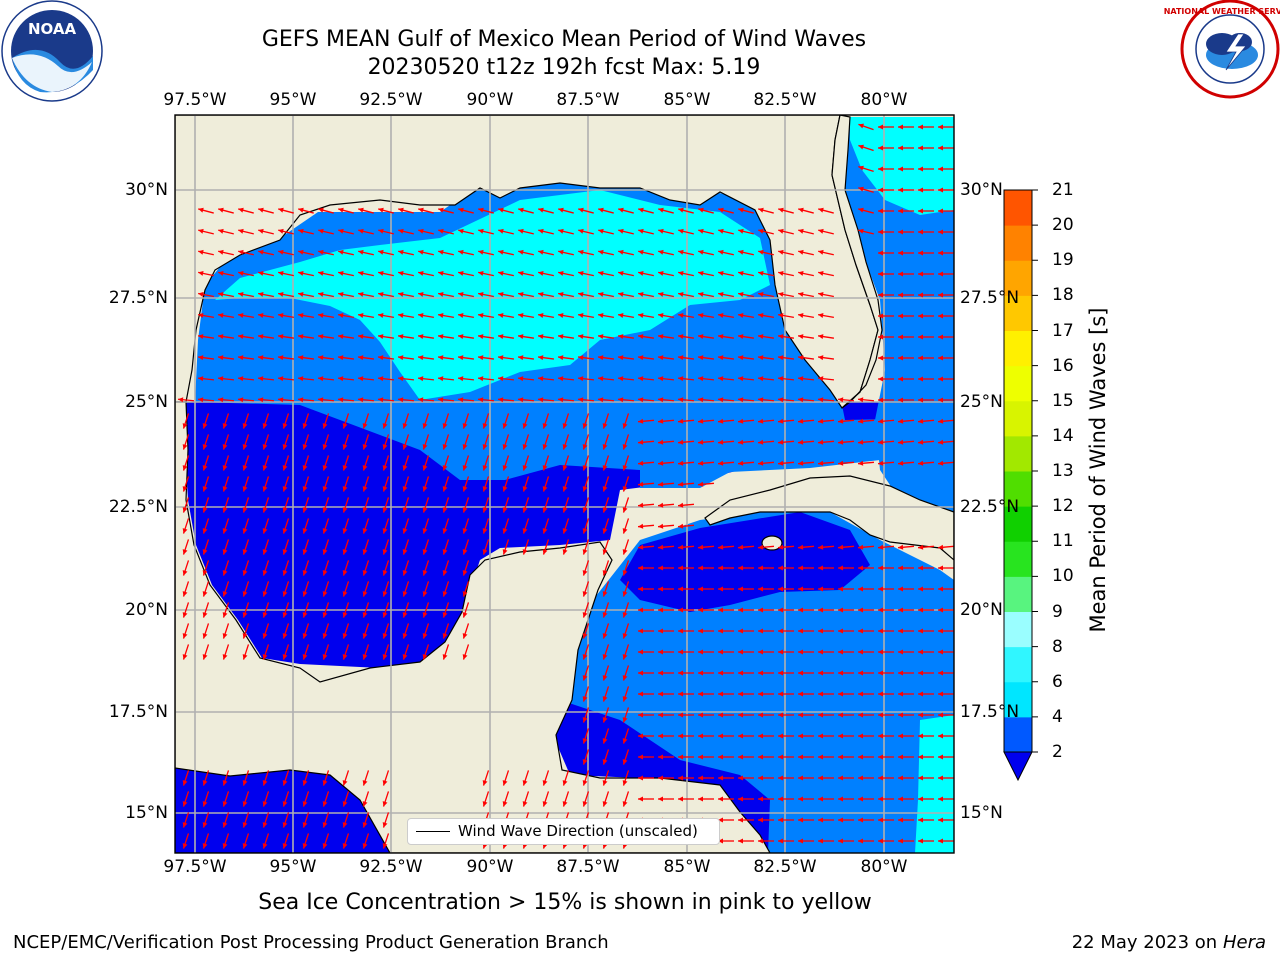  I want to click on nws-logo: NATIONAL WEATHER SERVICE, so click(1222, 49).